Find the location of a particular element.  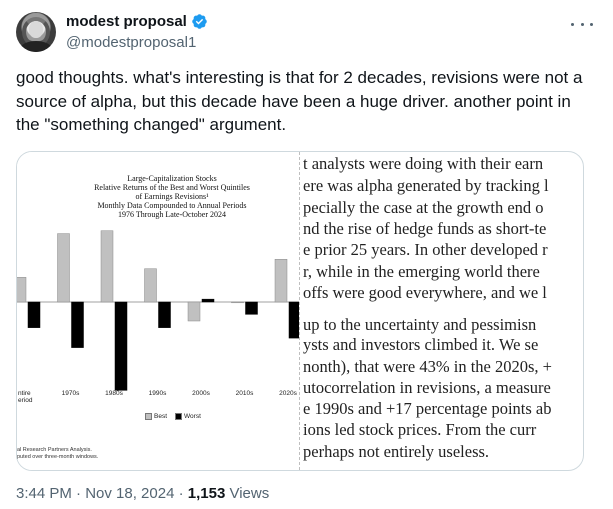

footnote-line: puted over three-month windows. is located at coordinates (58, 456).